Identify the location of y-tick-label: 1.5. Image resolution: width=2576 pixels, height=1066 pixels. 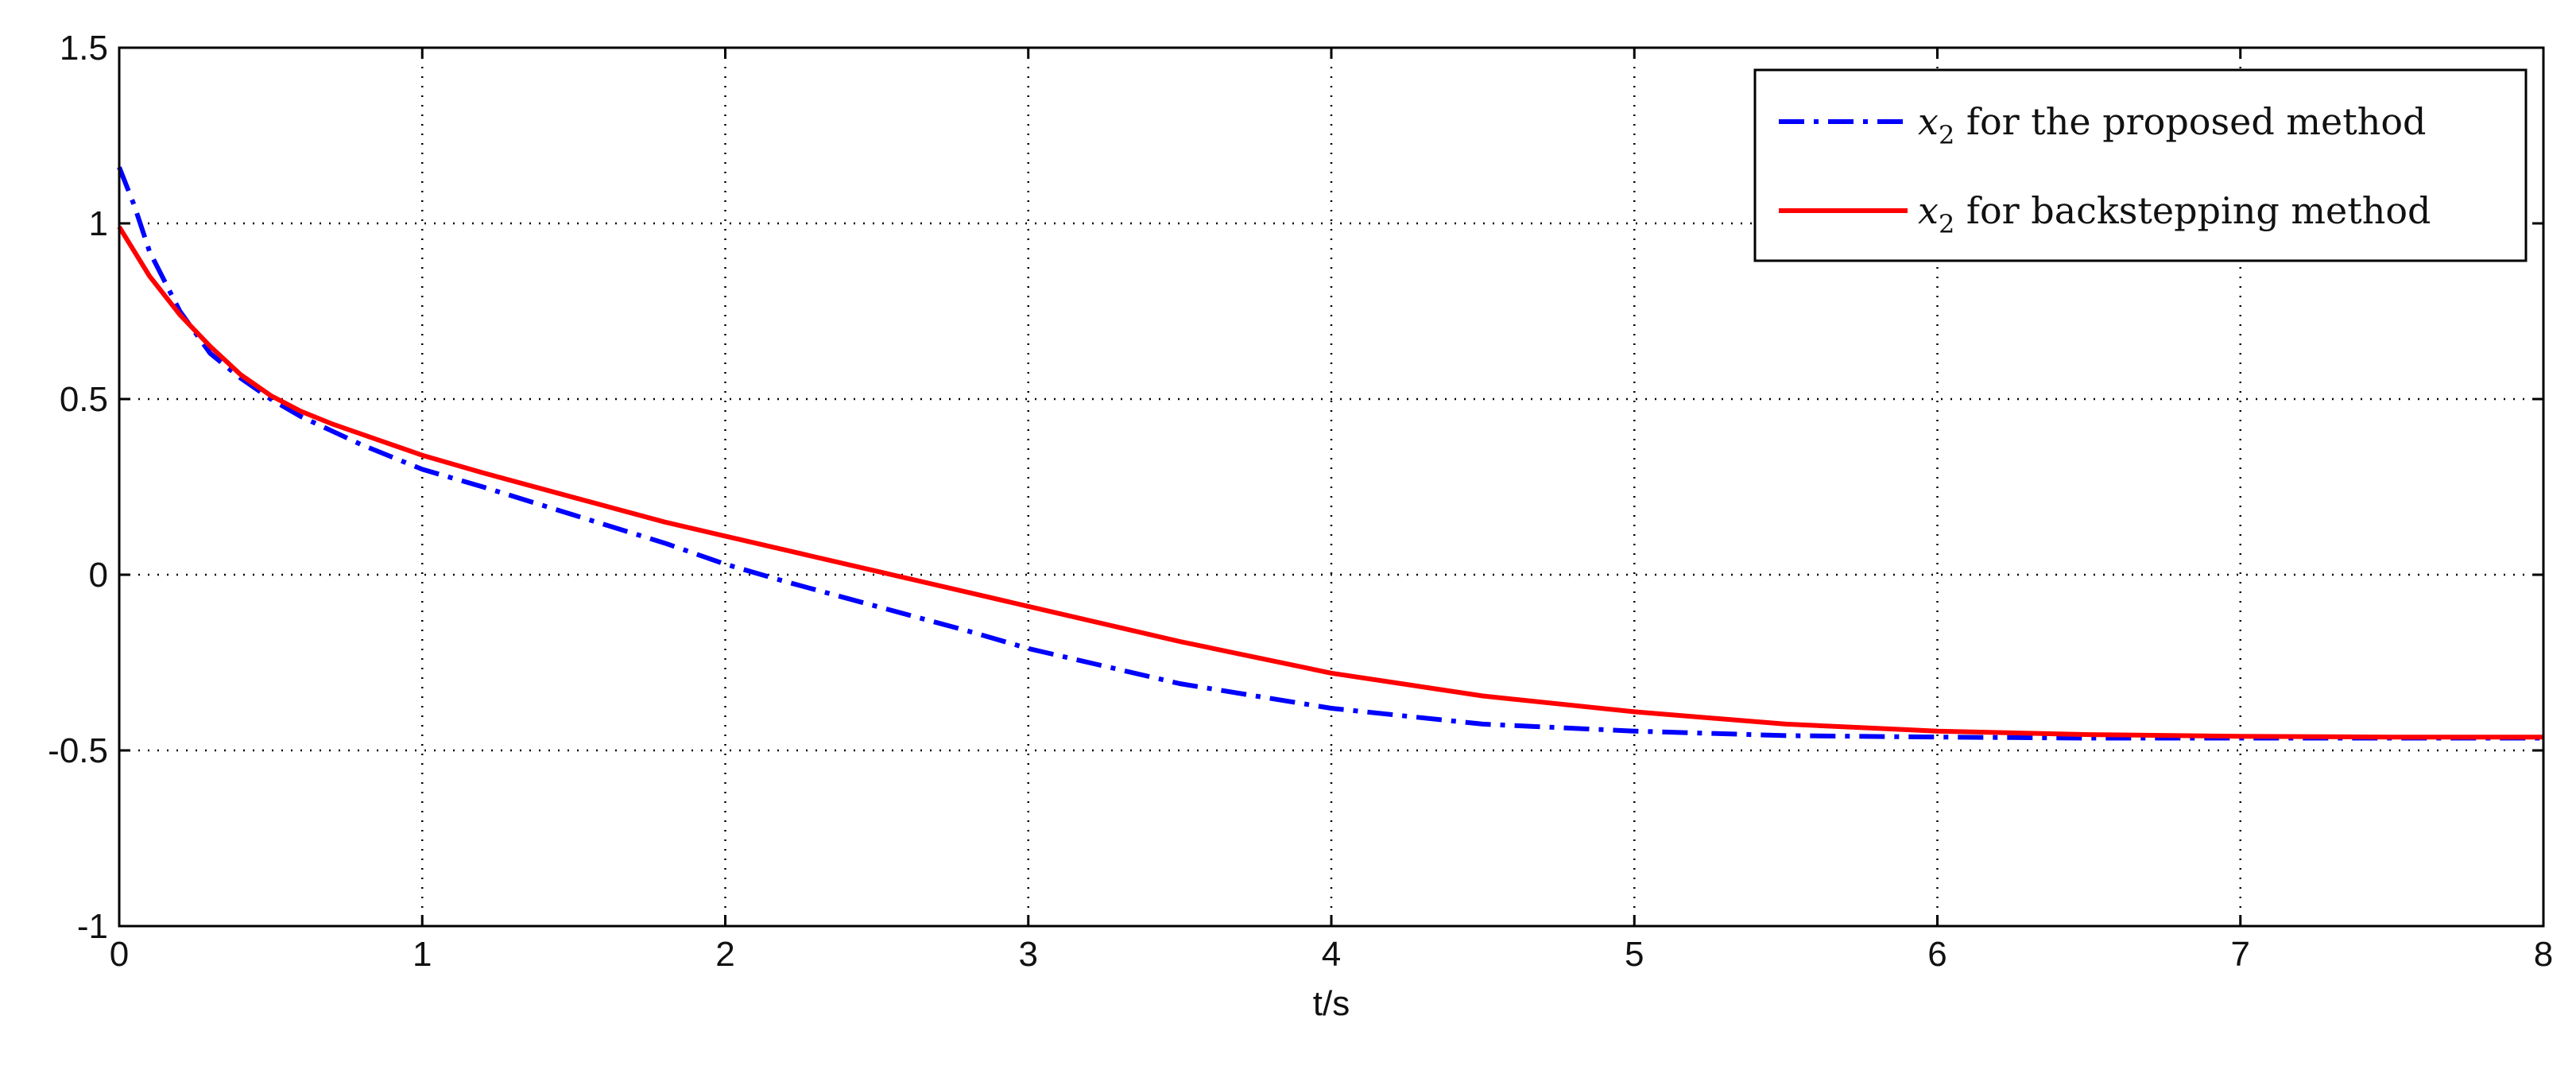
(84, 48).